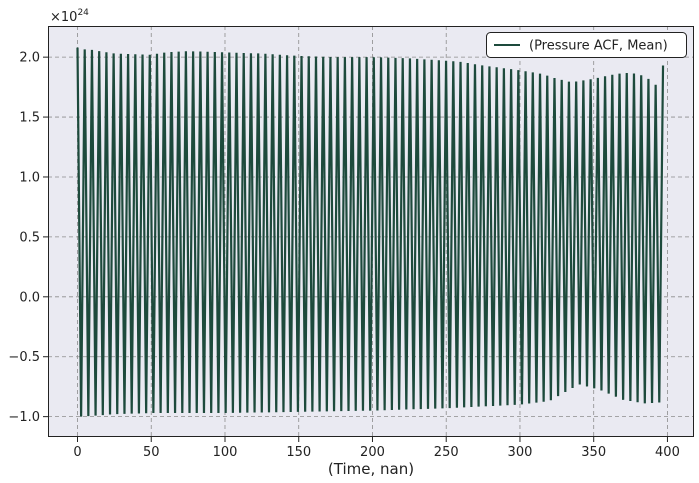 This screenshot has height=483, width=699. Describe the element at coordinates (29, 177) in the screenshot. I see `y-tick-label: 1.0` at that location.